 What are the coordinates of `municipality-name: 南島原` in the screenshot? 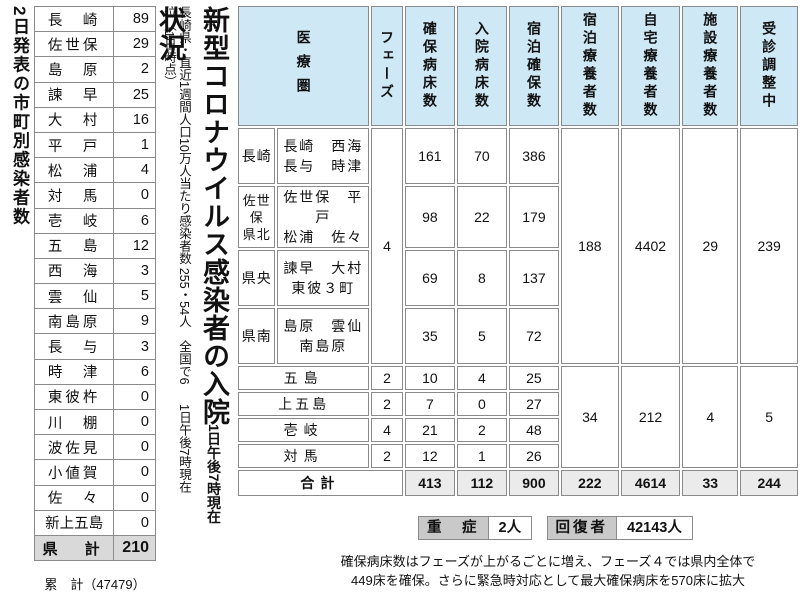 It's located at (74, 321).